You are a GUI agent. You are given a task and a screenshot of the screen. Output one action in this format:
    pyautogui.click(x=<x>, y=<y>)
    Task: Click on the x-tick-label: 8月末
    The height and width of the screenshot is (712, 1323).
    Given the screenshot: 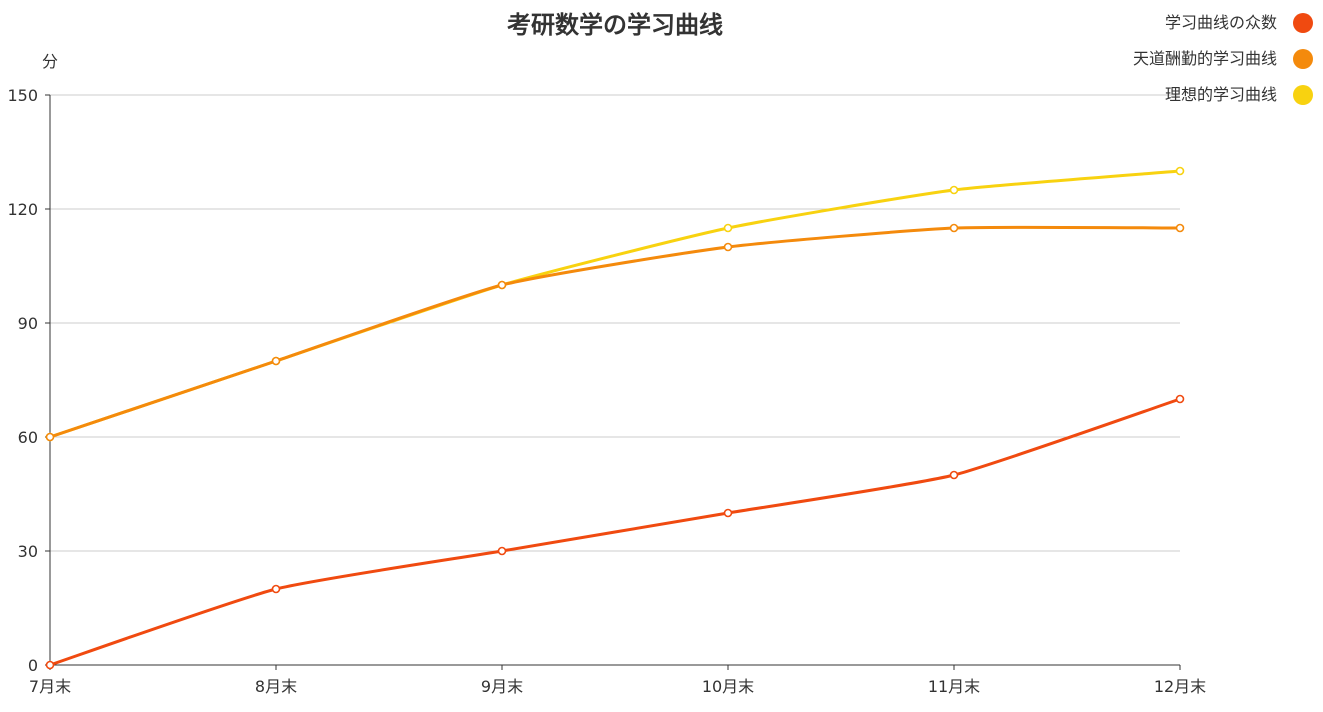 What is the action you would take?
    pyautogui.click(x=276, y=686)
    